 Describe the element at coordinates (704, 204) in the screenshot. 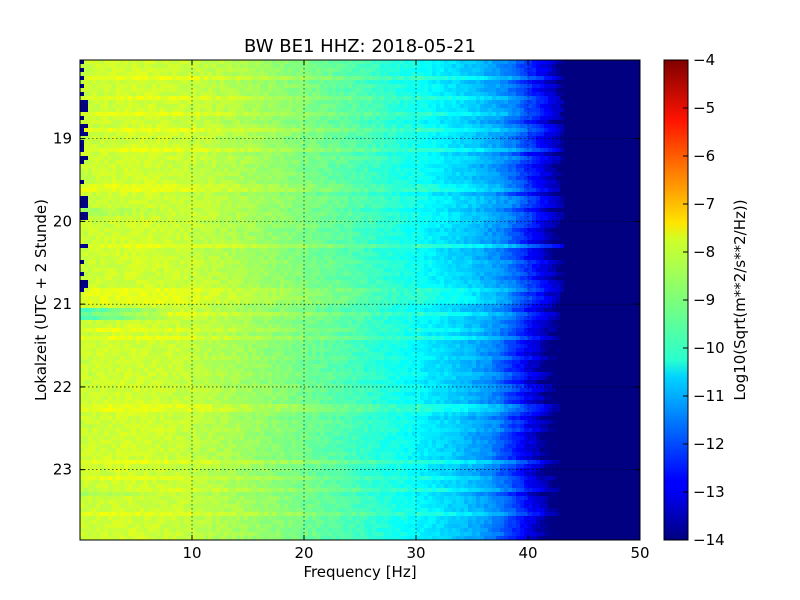

I see `colorbar-tick-label: −7` at that location.